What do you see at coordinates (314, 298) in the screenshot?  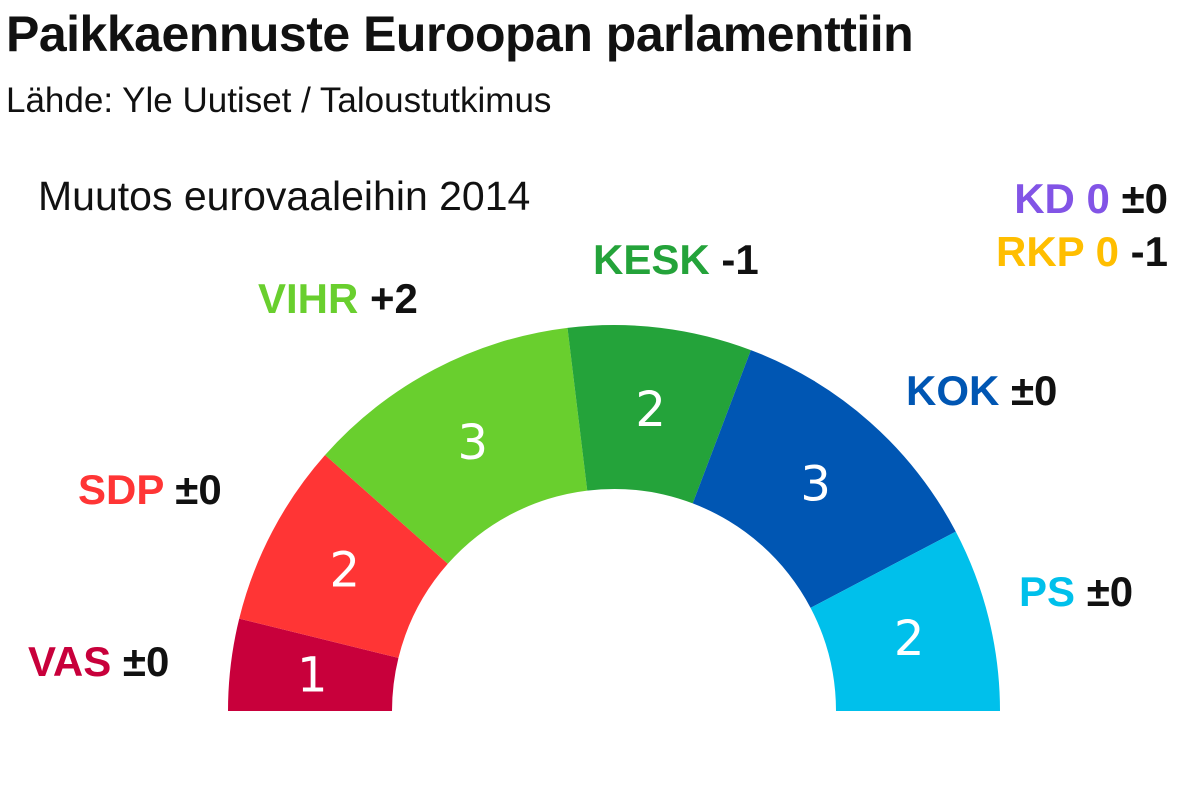 I see `party-label-vihr: VIHR` at bounding box center [314, 298].